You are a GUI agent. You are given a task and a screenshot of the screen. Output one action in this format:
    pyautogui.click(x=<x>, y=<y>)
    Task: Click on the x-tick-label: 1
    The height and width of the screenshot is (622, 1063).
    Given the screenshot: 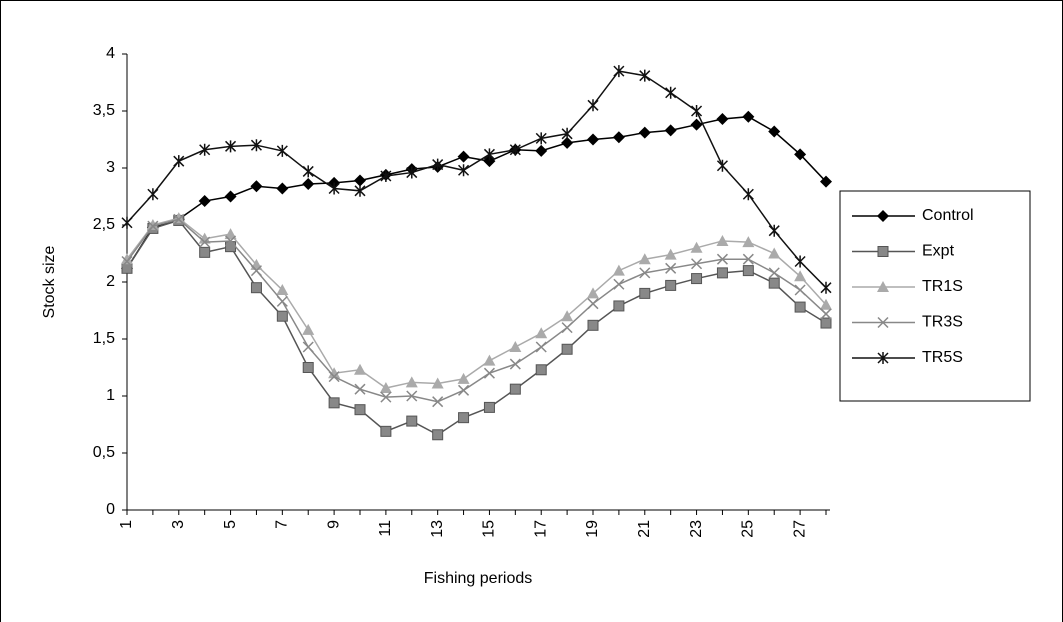 What is the action you would take?
    pyautogui.click(x=126, y=524)
    